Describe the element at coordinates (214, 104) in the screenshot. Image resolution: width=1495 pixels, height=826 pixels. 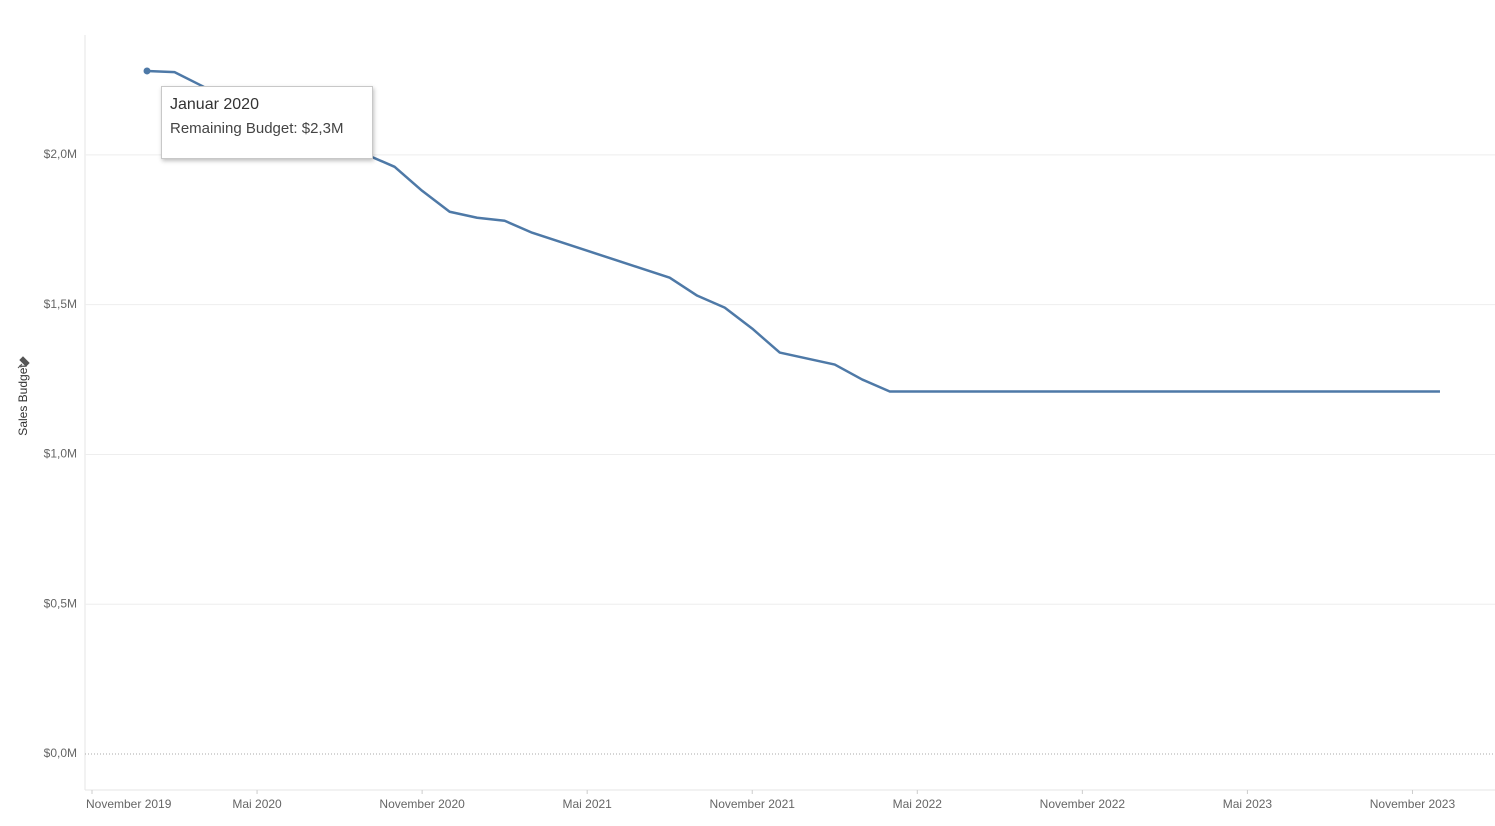
I see `tooltip-title: Januar 2020` at that location.